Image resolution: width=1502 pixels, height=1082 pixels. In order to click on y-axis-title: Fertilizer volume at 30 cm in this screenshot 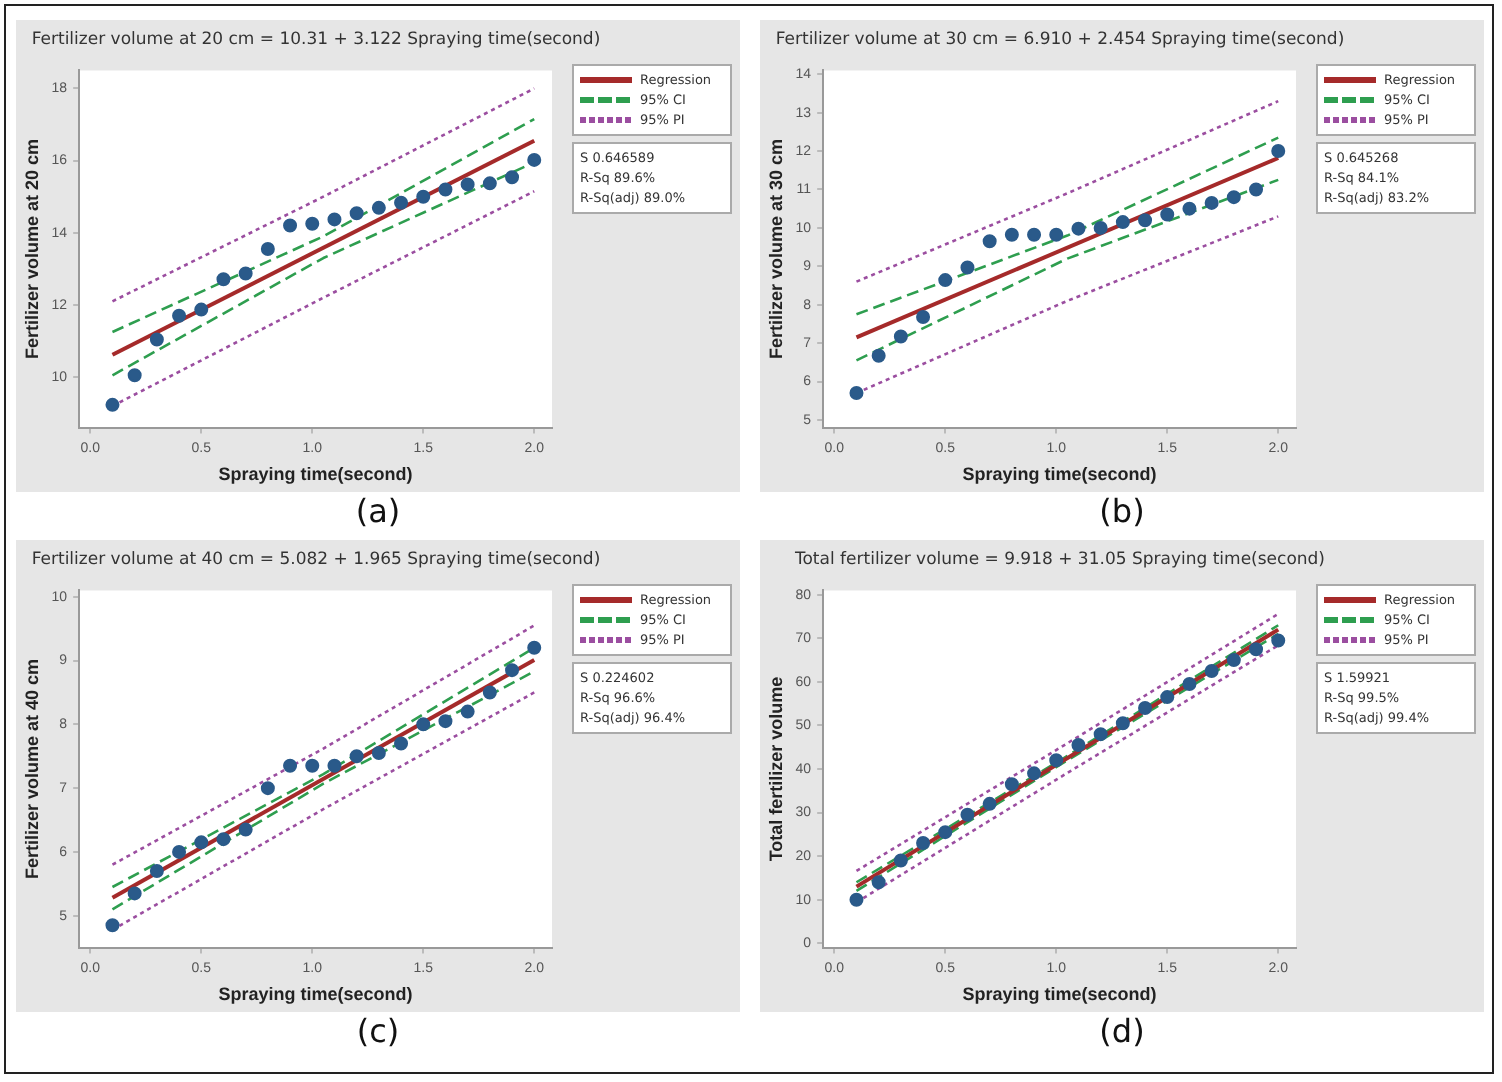, I will do `click(775, 249)`.